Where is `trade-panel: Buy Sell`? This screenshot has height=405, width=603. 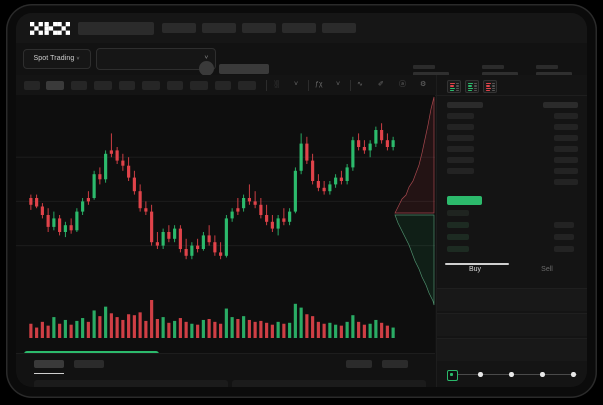 trade-panel: Buy Sell is located at coordinates (511, 323).